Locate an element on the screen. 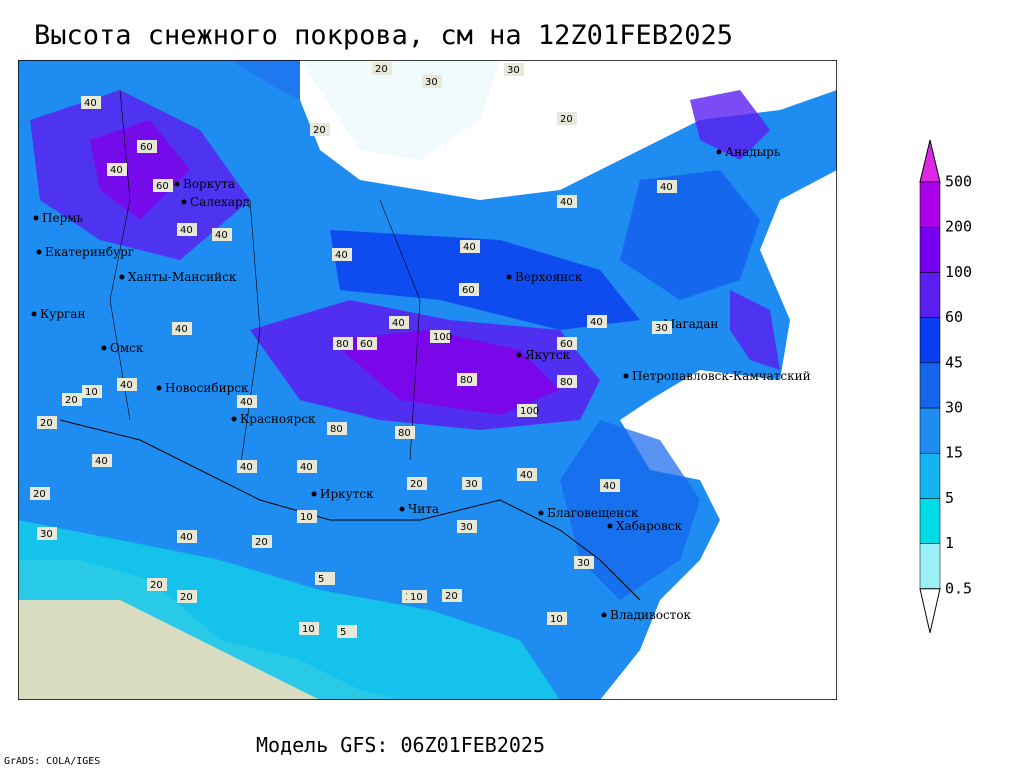 This screenshot has height=768, width=1024. colorbar-label: 100 is located at coordinates (958, 272).